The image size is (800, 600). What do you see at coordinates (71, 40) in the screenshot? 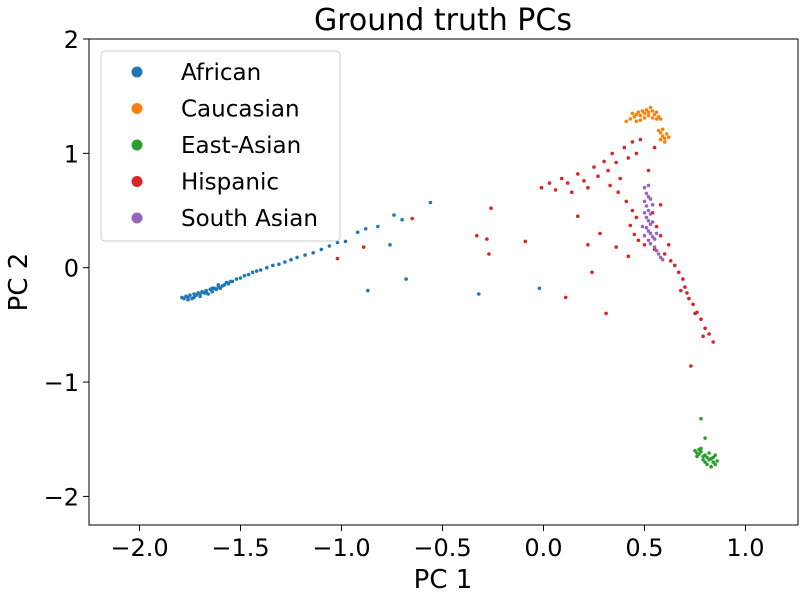
I see `y-tick-label: 2` at bounding box center [71, 40].